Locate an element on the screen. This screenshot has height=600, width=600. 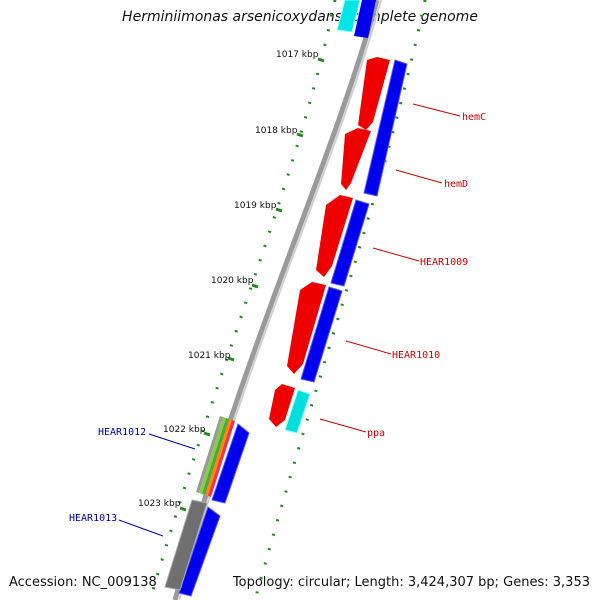
forward-genes is located at coordinates (329, 242).